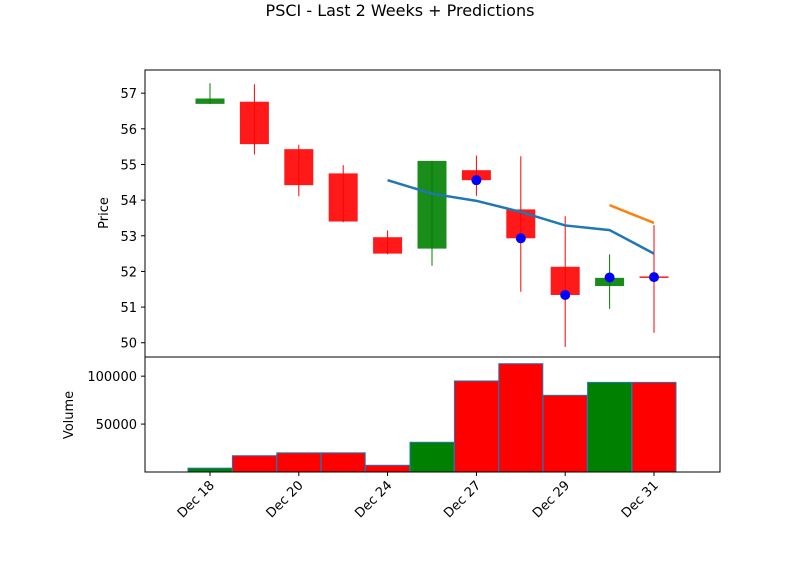 The width and height of the screenshot is (800, 575). What do you see at coordinates (128, 272) in the screenshot?
I see `price-y-tick-label: 52` at bounding box center [128, 272].